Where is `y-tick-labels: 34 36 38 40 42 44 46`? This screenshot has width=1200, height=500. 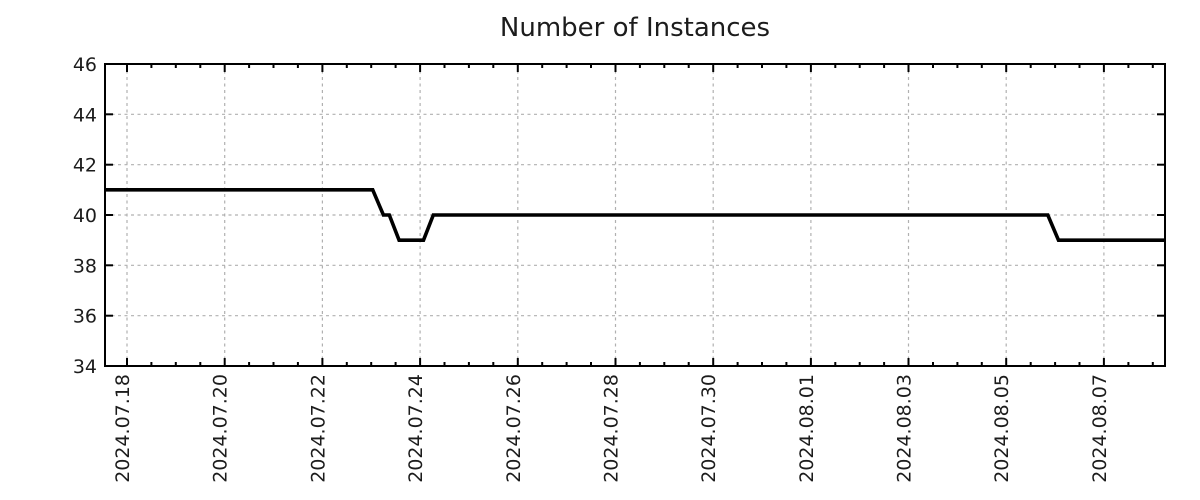
y-tick-labels: 34 36 38 40 42 44 46 is located at coordinates (85, 216).